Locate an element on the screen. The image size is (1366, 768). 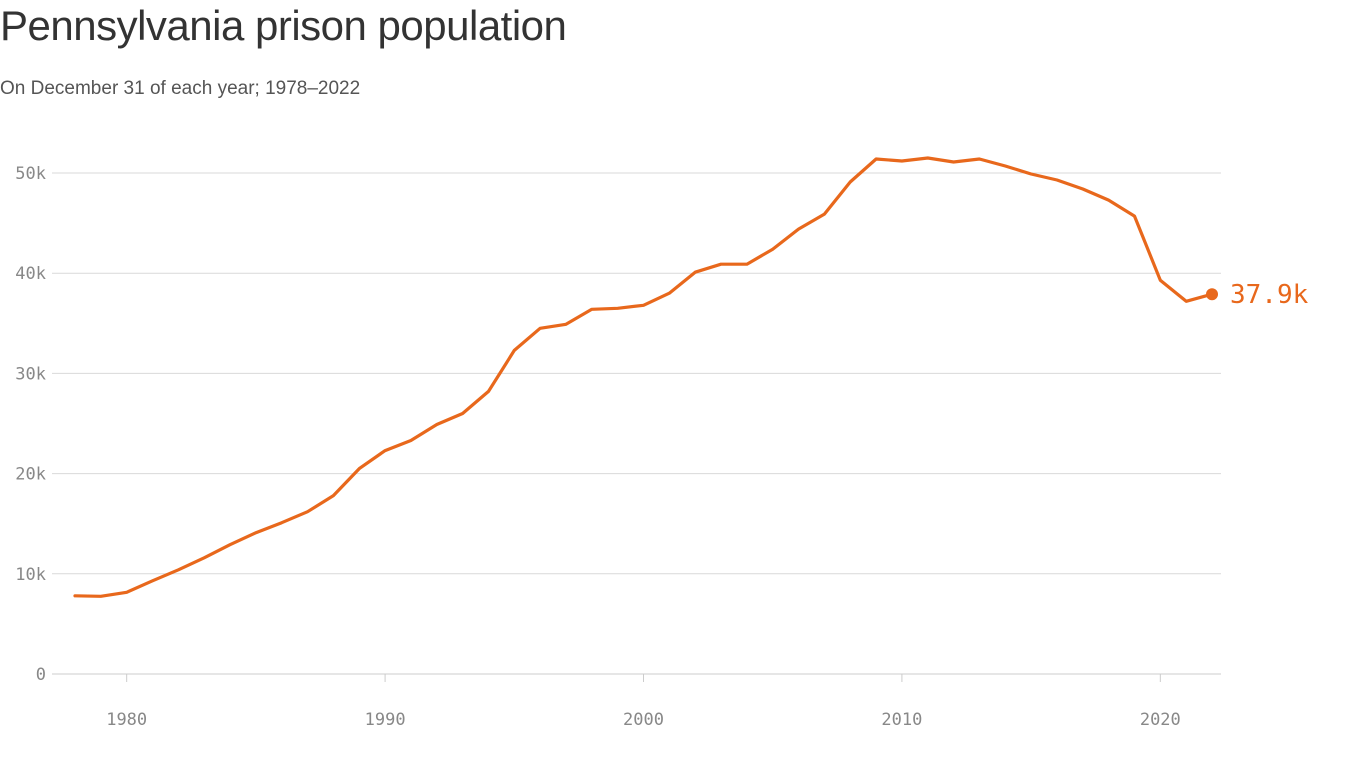
end-point-marker is located at coordinates (1212, 294).